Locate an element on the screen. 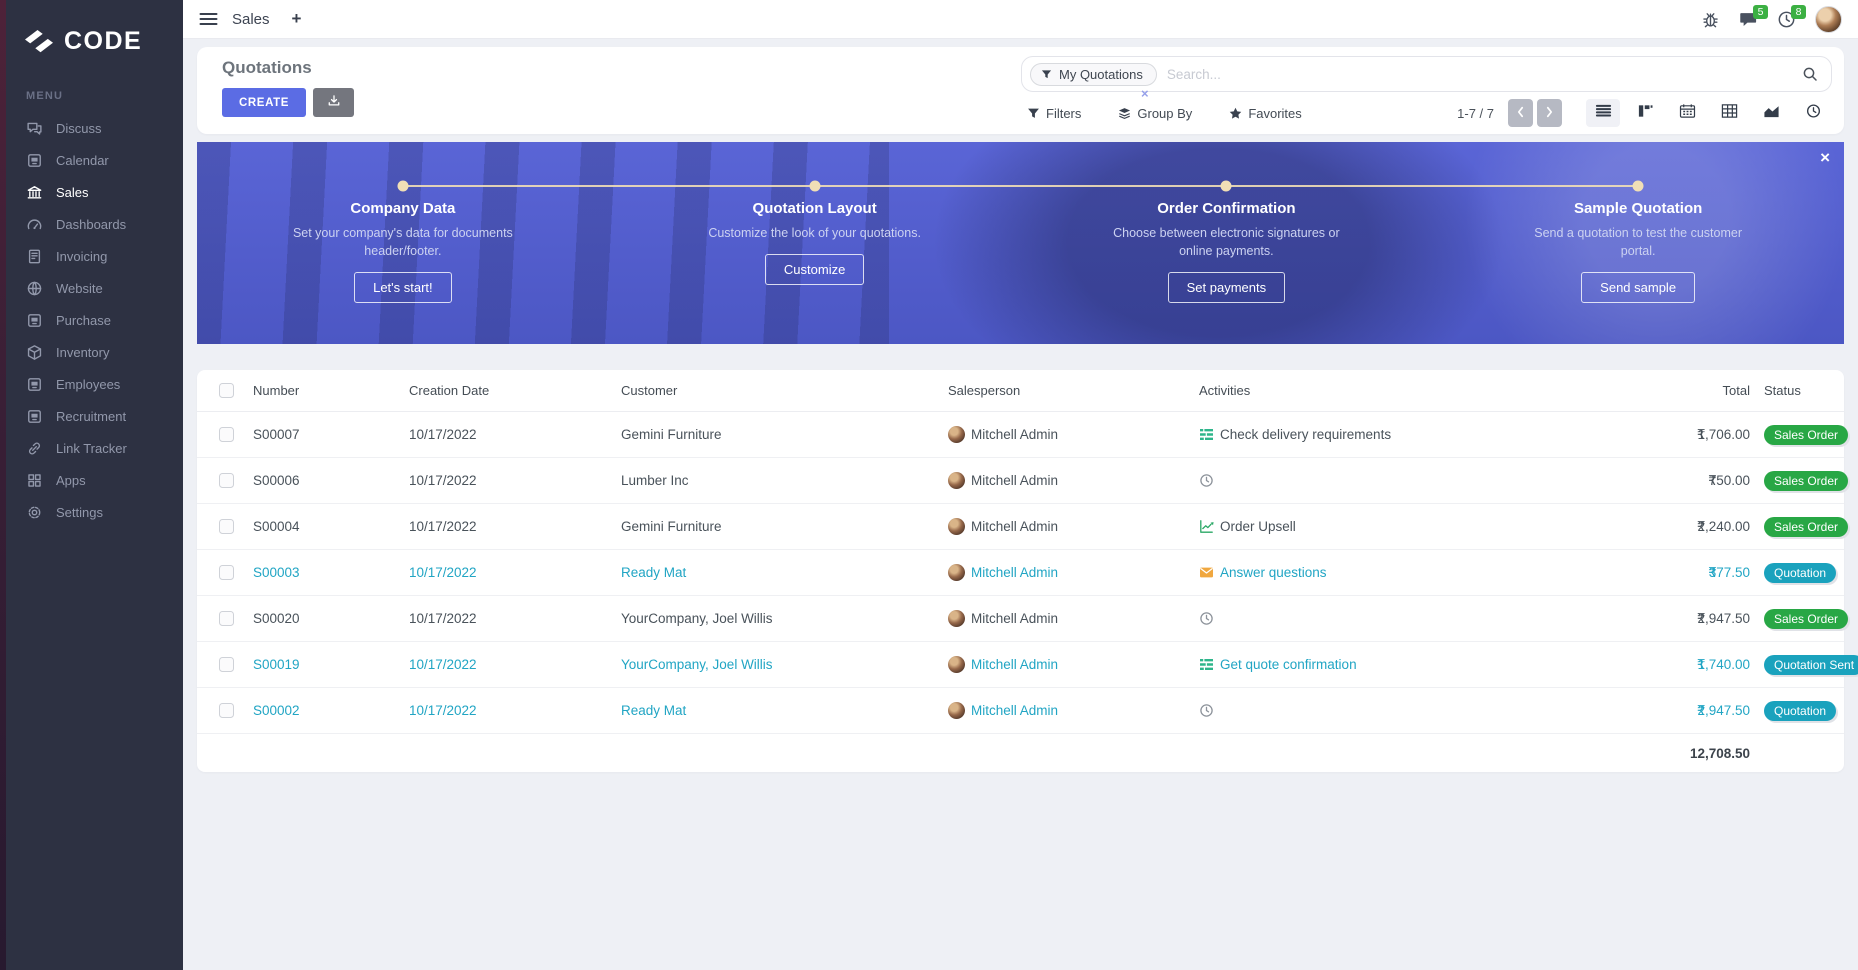 This screenshot has width=1858, height=970. control-panel-buttons: CREATE is located at coordinates (288, 102).